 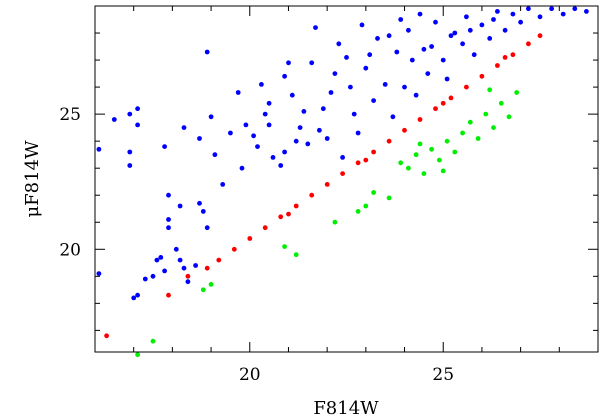 What do you see at coordinates (70, 250) in the screenshot?
I see `y-tick-label: 20` at bounding box center [70, 250].